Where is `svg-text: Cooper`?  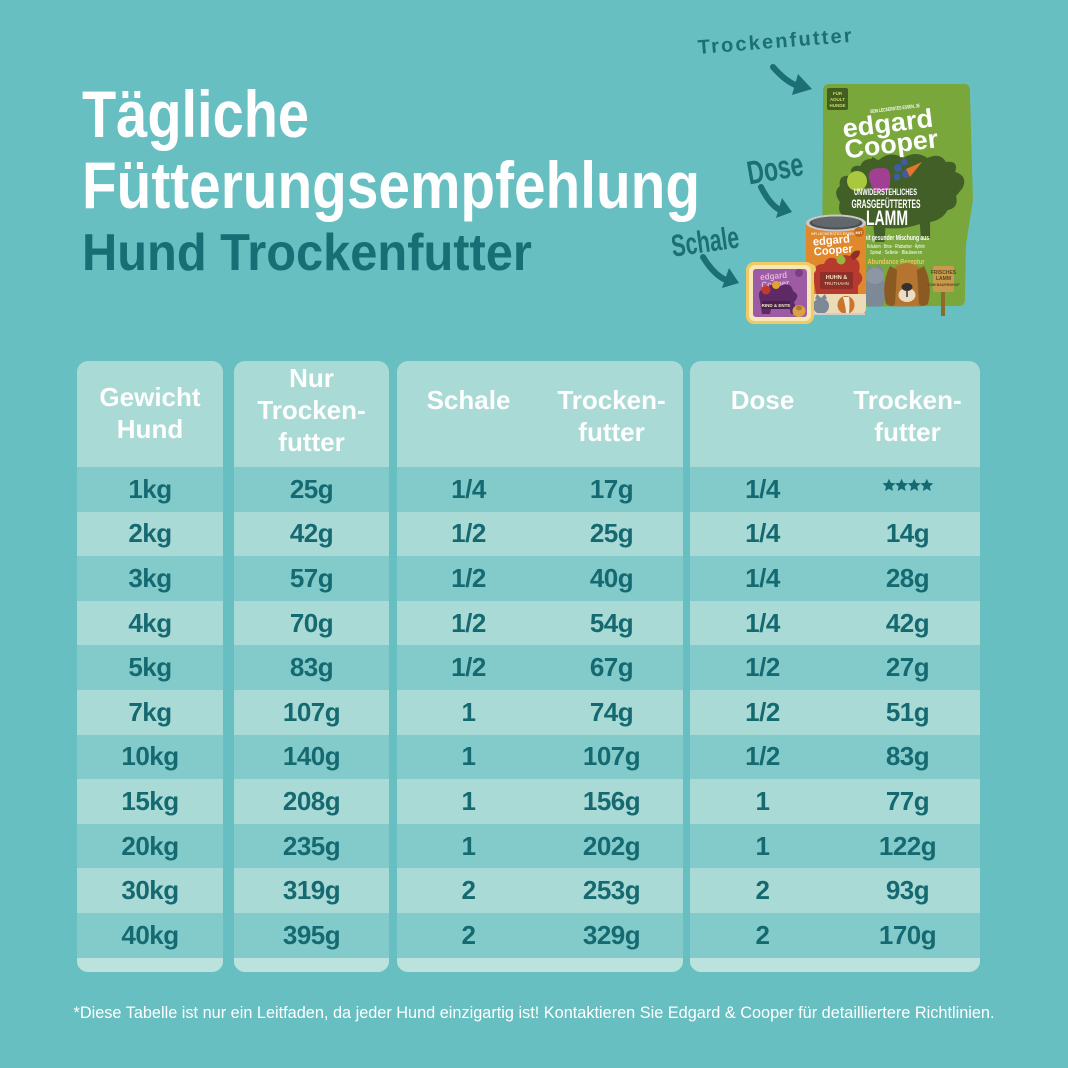 svg-text: Cooper is located at coordinates (833, 250).